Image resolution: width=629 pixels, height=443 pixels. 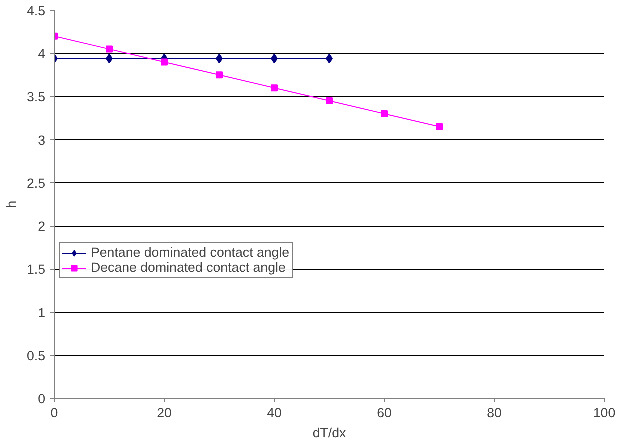 I want to click on legend-label: Decane dominated contact angle, so click(x=188, y=267).